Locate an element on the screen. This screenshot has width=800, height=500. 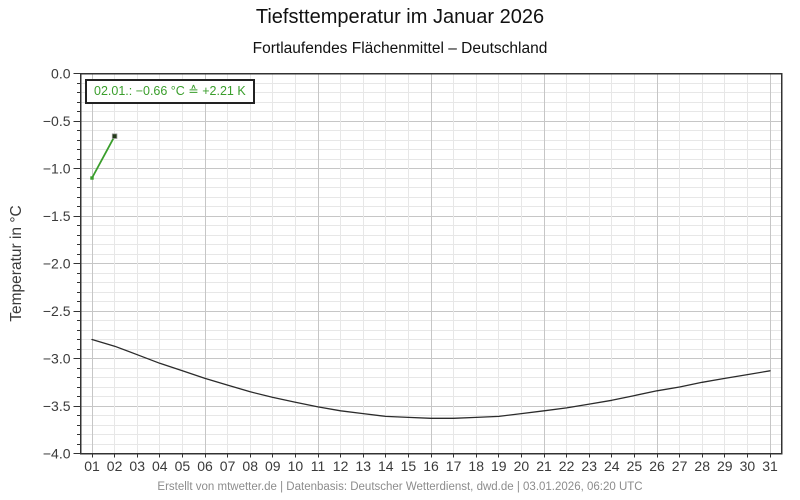
x-tick-label: 11 is located at coordinates (318, 466).